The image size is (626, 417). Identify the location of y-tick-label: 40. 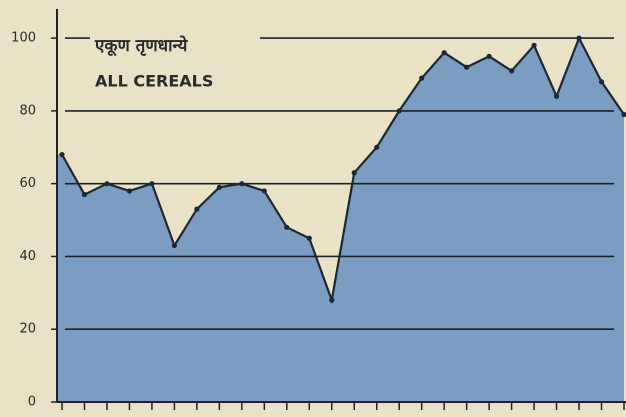
(27, 256).